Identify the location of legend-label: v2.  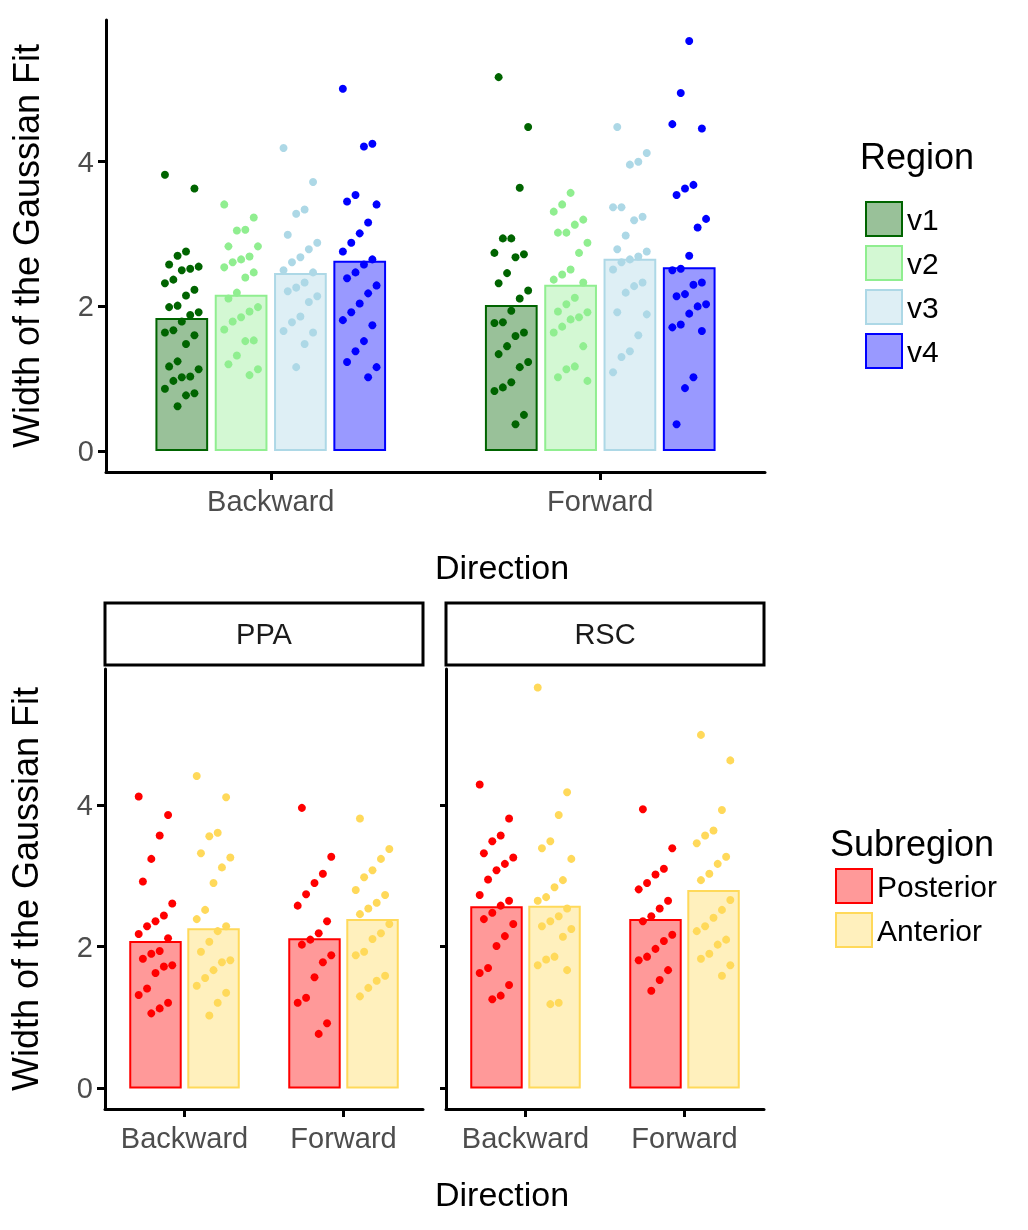
(923, 263).